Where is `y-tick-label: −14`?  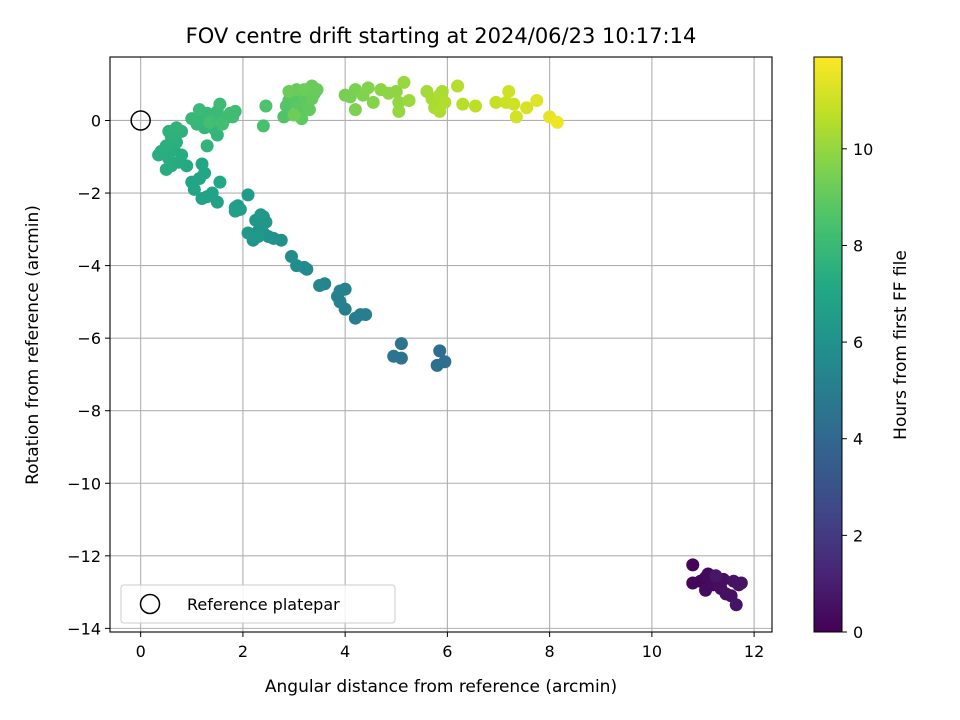 y-tick-label: −14 is located at coordinates (84, 628).